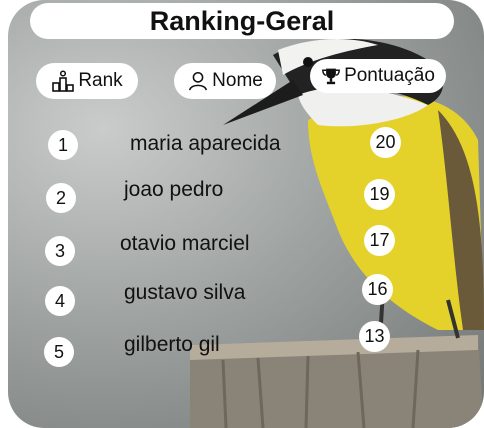 The width and height of the screenshot is (484, 428). I want to click on player-name: maria aparecida, so click(205, 143).